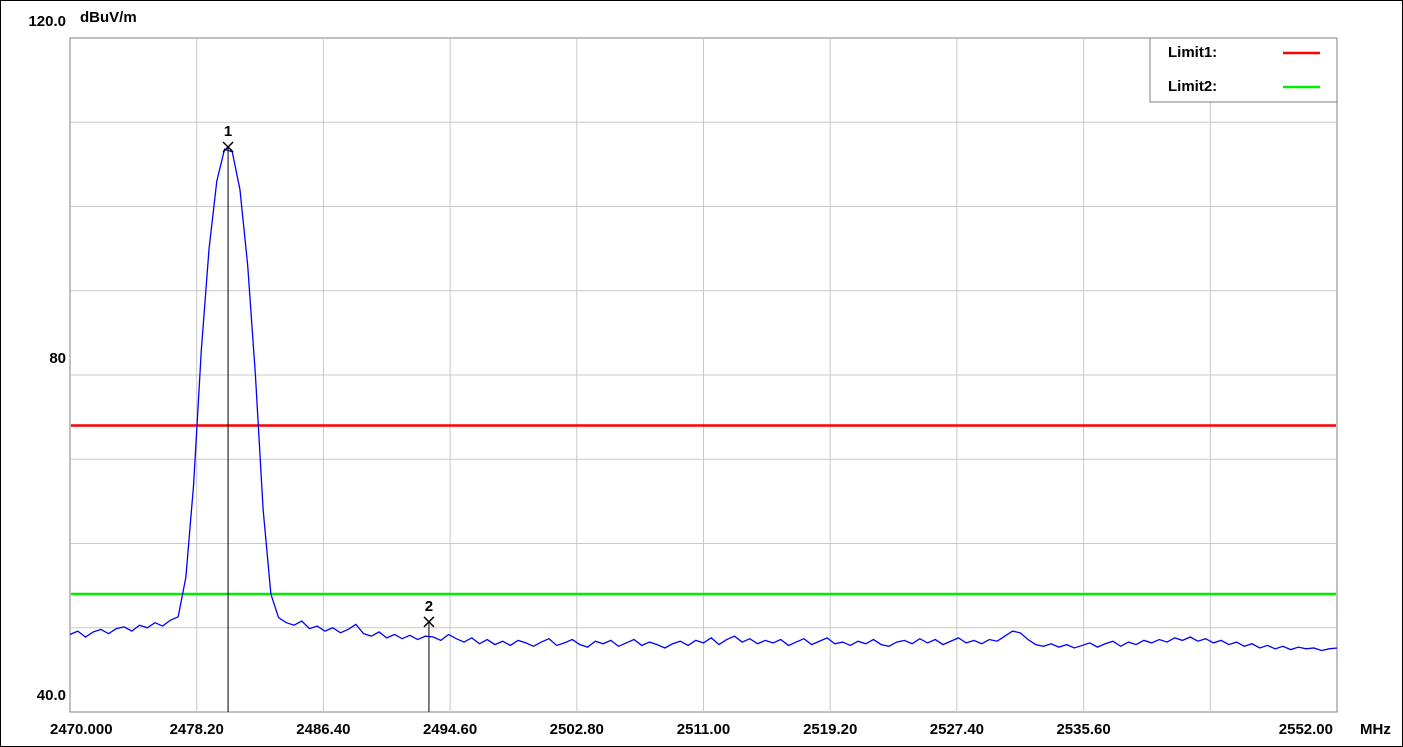 Image resolution: width=1403 pixels, height=747 pixels. Describe the element at coordinates (57, 358) in the screenshot. I see `y-tick-label: 80` at that location.